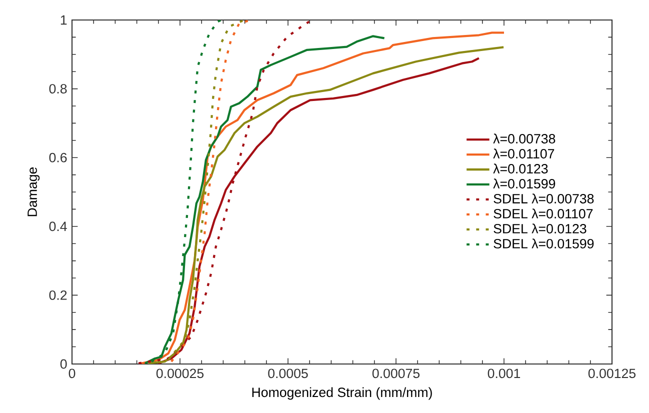 This screenshot has width=649, height=413. I want to click on legend-label: λ=0.01599, so click(524, 183).